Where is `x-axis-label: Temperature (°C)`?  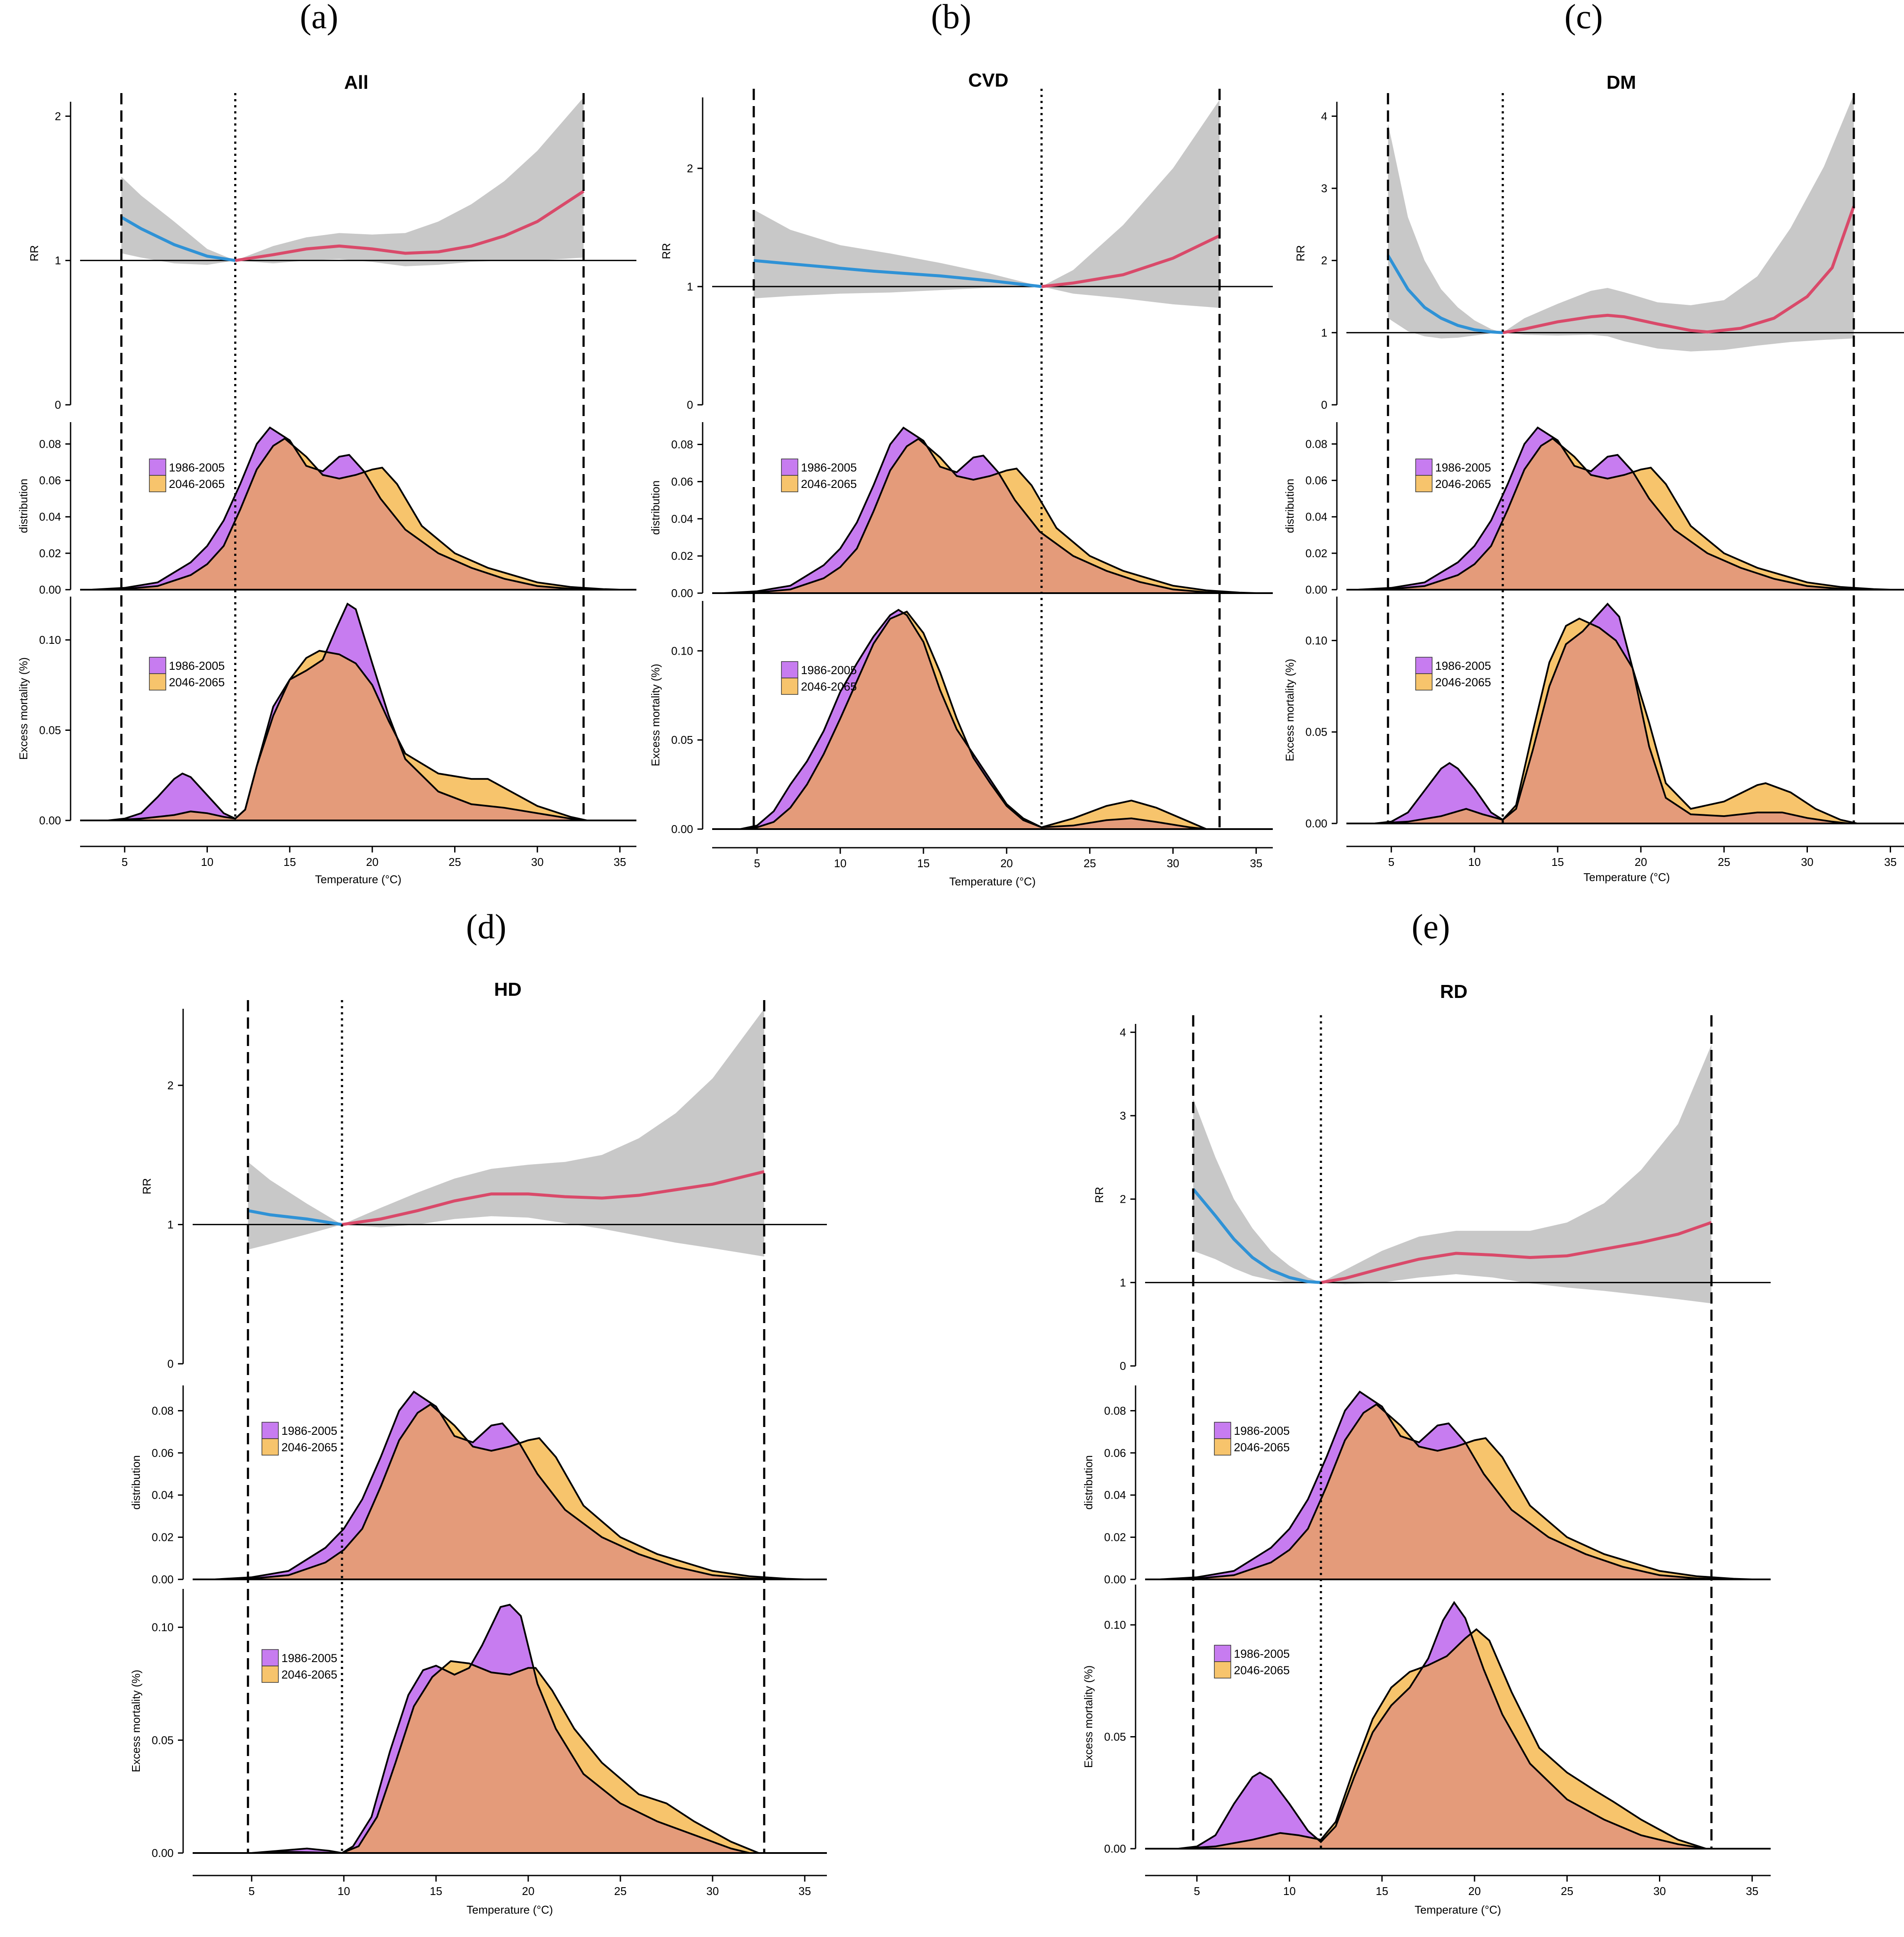
x-axis-label: Temperature (°C) is located at coordinates (1458, 1910).